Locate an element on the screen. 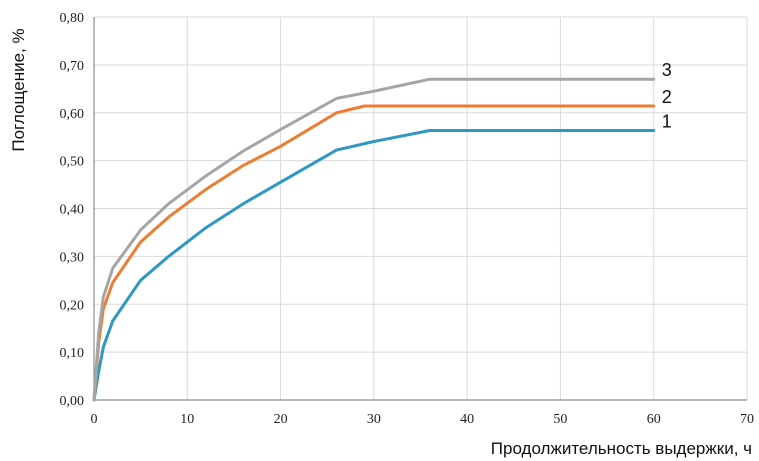 The width and height of the screenshot is (759, 461). x-tick-label: 60 is located at coordinates (654, 419).